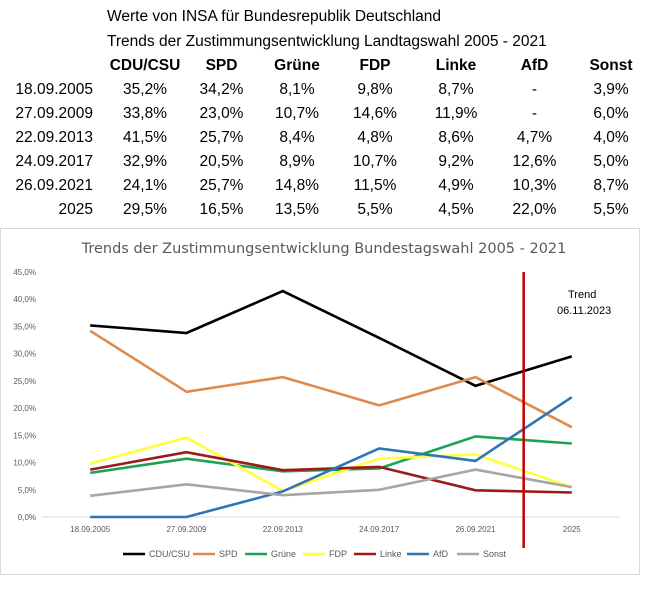 Image resolution: width=658 pixels, height=590 pixels. What do you see at coordinates (221, 89) in the screenshot?
I see `table-cell: 34,2%` at bounding box center [221, 89].